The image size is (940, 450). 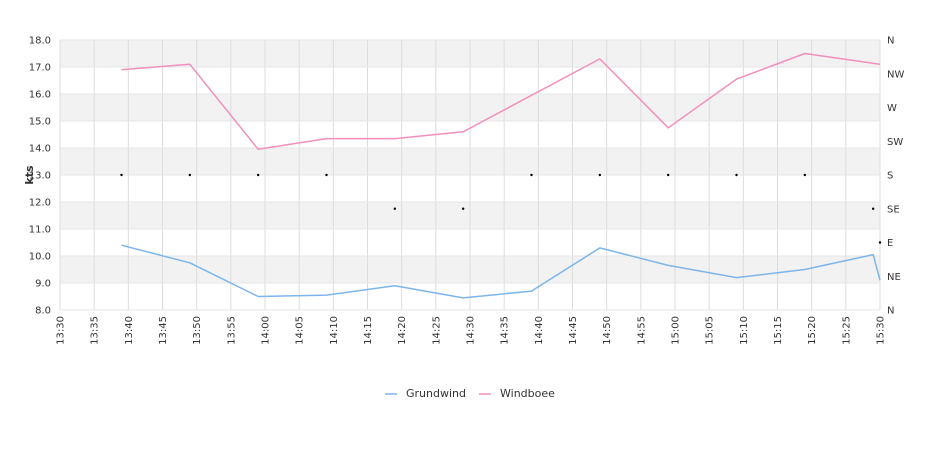 I want to click on x-tick-label: 14:15, so click(x=368, y=330).